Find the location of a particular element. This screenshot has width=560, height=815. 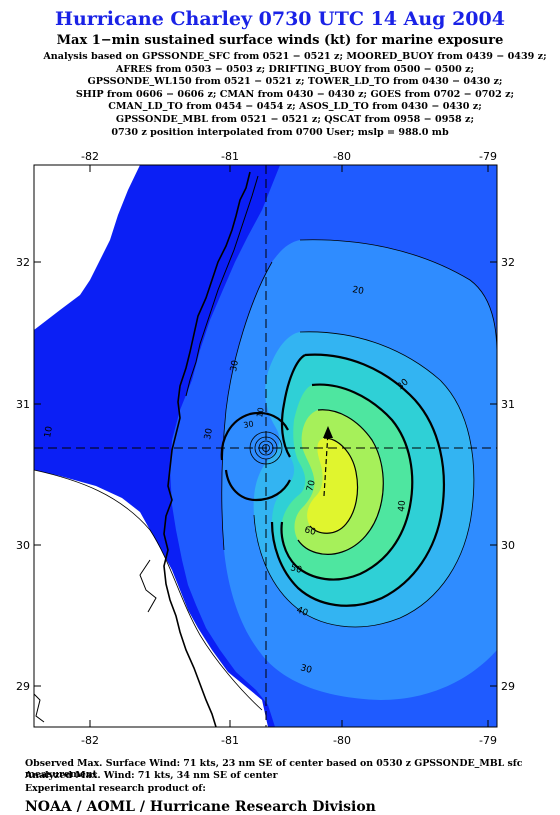

map-title: Hurricane Charley 0730 UTC 14 Aug 2004 is located at coordinates (280, 19).